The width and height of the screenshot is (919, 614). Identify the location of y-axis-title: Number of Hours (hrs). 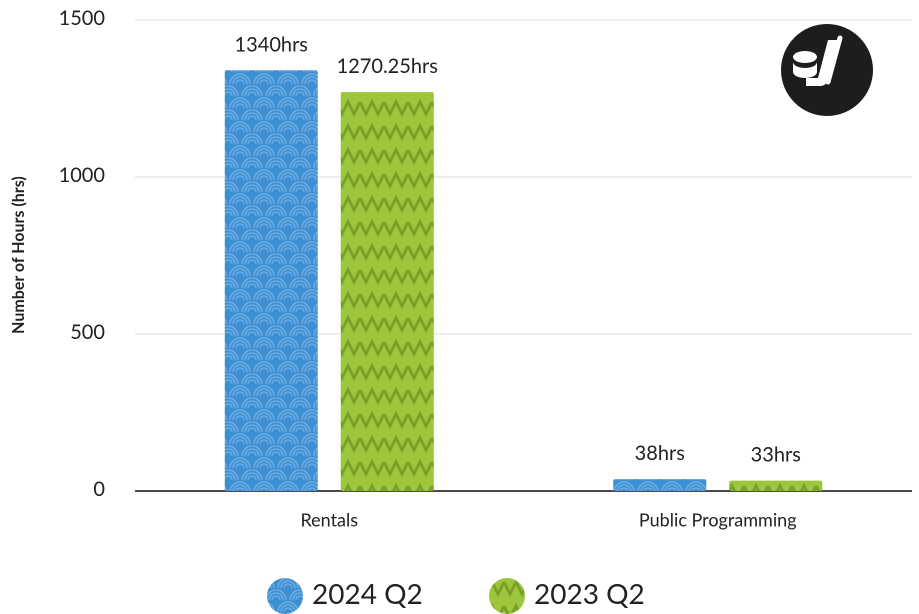
(18, 255).